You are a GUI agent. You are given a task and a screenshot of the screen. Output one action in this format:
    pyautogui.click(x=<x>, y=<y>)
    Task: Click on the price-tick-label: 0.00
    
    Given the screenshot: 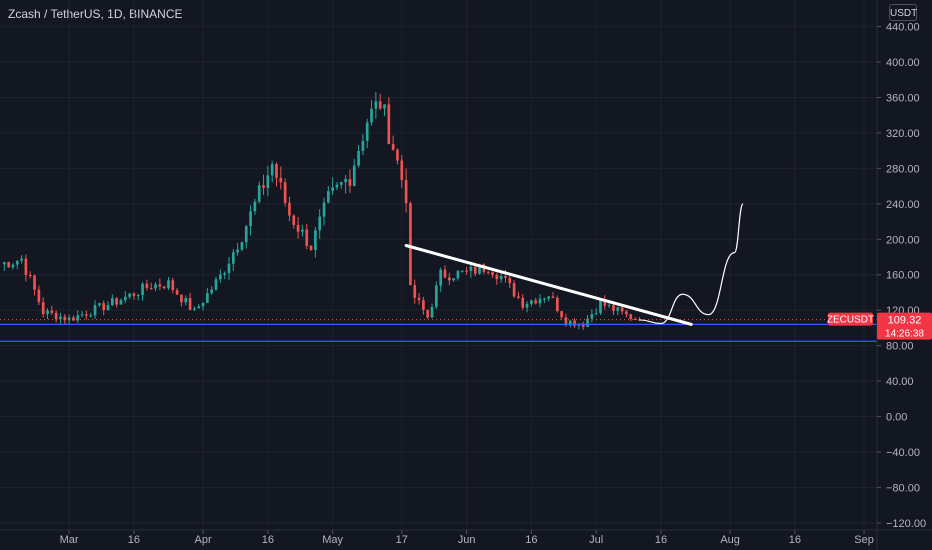 What is the action you would take?
    pyautogui.click(x=896, y=418)
    